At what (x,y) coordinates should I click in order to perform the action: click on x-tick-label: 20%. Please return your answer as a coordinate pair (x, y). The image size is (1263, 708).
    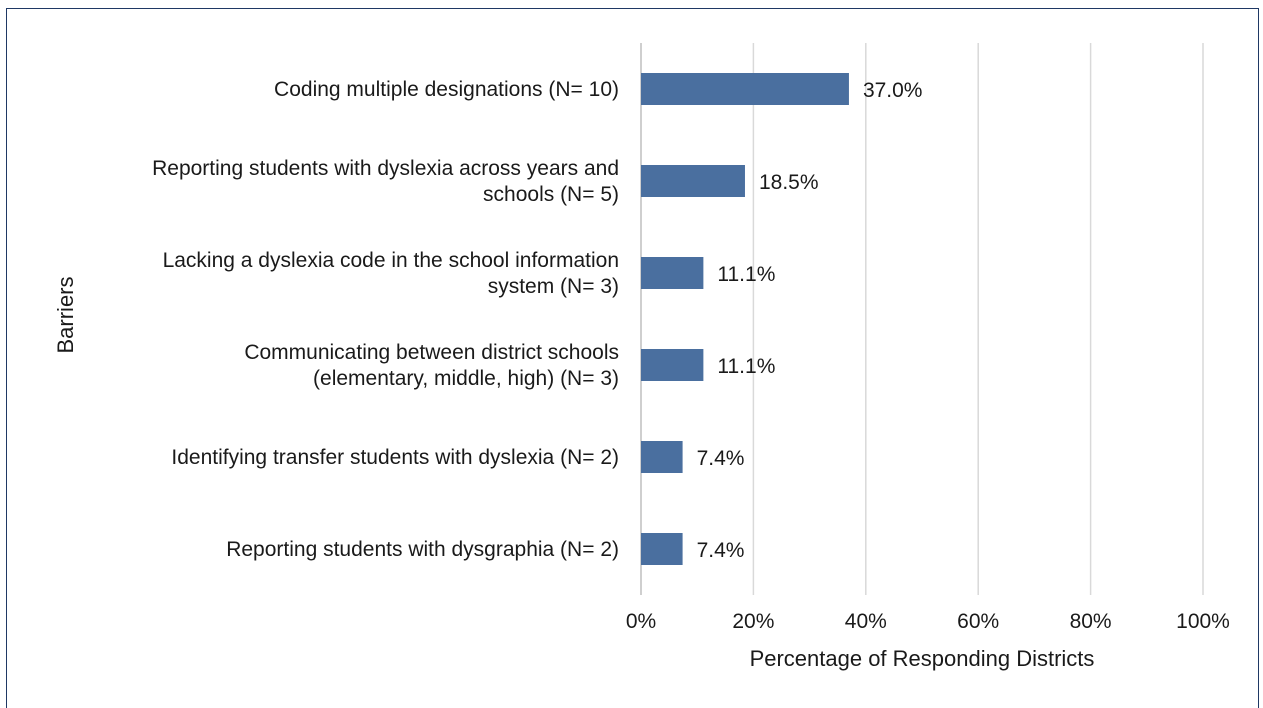
    Looking at the image, I should click on (753, 621).